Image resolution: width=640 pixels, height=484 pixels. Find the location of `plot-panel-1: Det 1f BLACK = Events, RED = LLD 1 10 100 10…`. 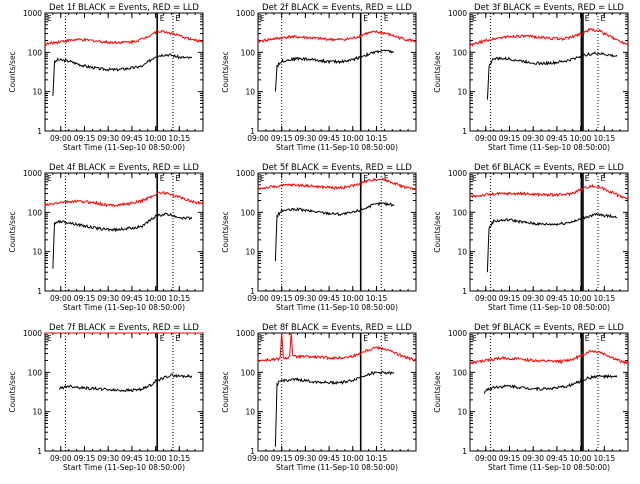

plot-panel-1: Det 1f BLACK = Events, RED = LLD 1 10 100 10… is located at coordinates (106, 77).